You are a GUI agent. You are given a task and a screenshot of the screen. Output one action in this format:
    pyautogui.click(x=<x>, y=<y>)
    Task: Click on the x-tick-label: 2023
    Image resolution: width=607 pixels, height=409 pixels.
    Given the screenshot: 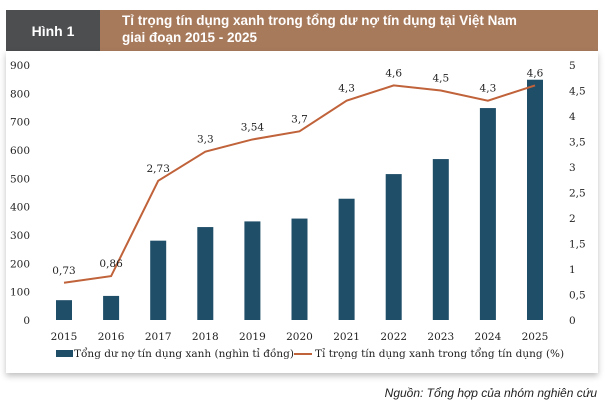 What is the action you would take?
    pyautogui.click(x=440, y=337)
    